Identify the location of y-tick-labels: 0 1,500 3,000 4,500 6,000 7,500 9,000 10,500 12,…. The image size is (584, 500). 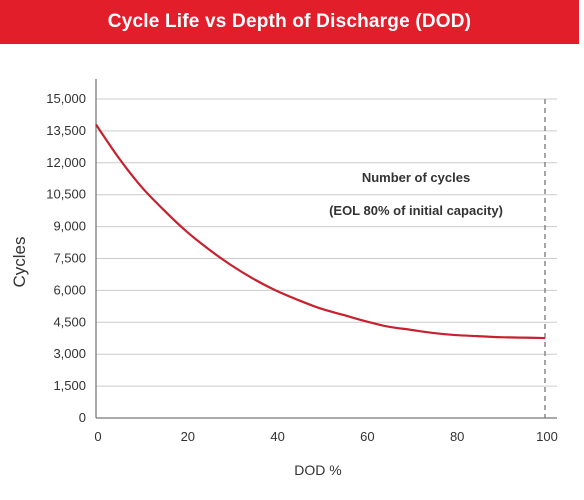
(66, 258).